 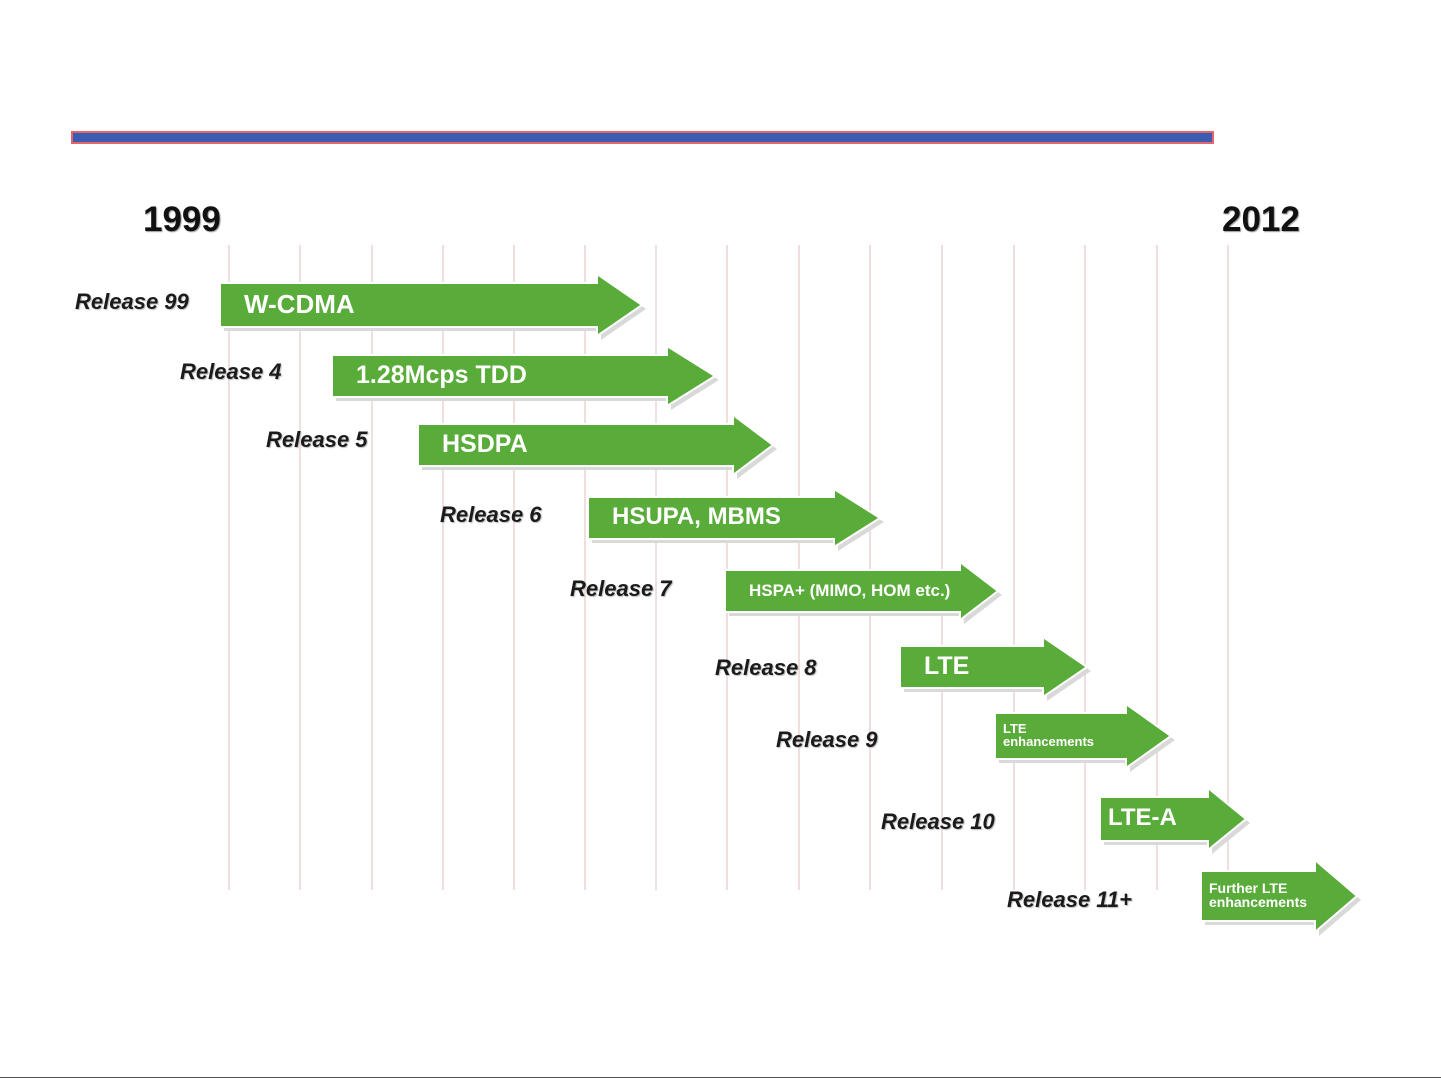 What do you see at coordinates (720, 1077) in the screenshot?
I see `bottom-border` at bounding box center [720, 1077].